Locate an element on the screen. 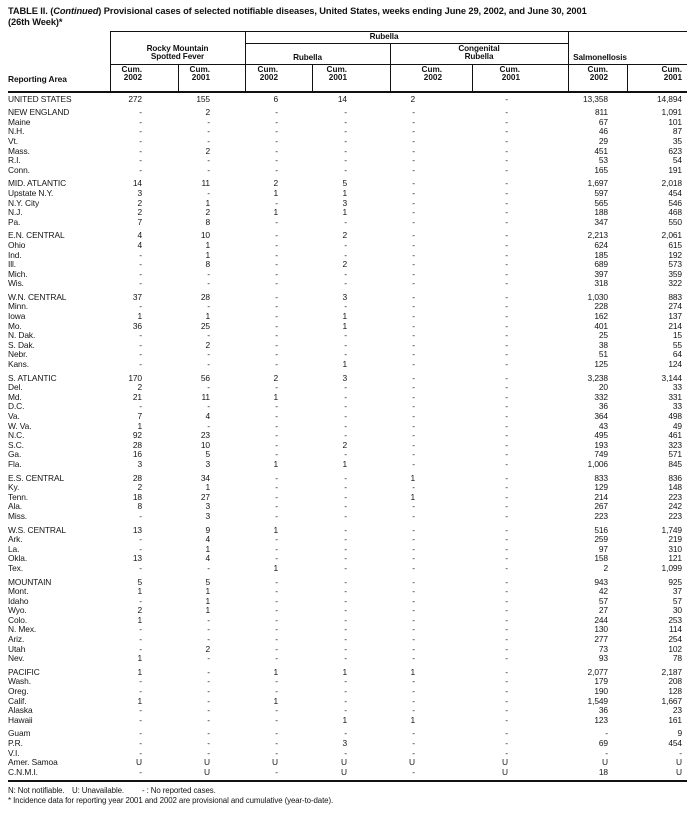  value-cell: 332 is located at coordinates (601, 396).